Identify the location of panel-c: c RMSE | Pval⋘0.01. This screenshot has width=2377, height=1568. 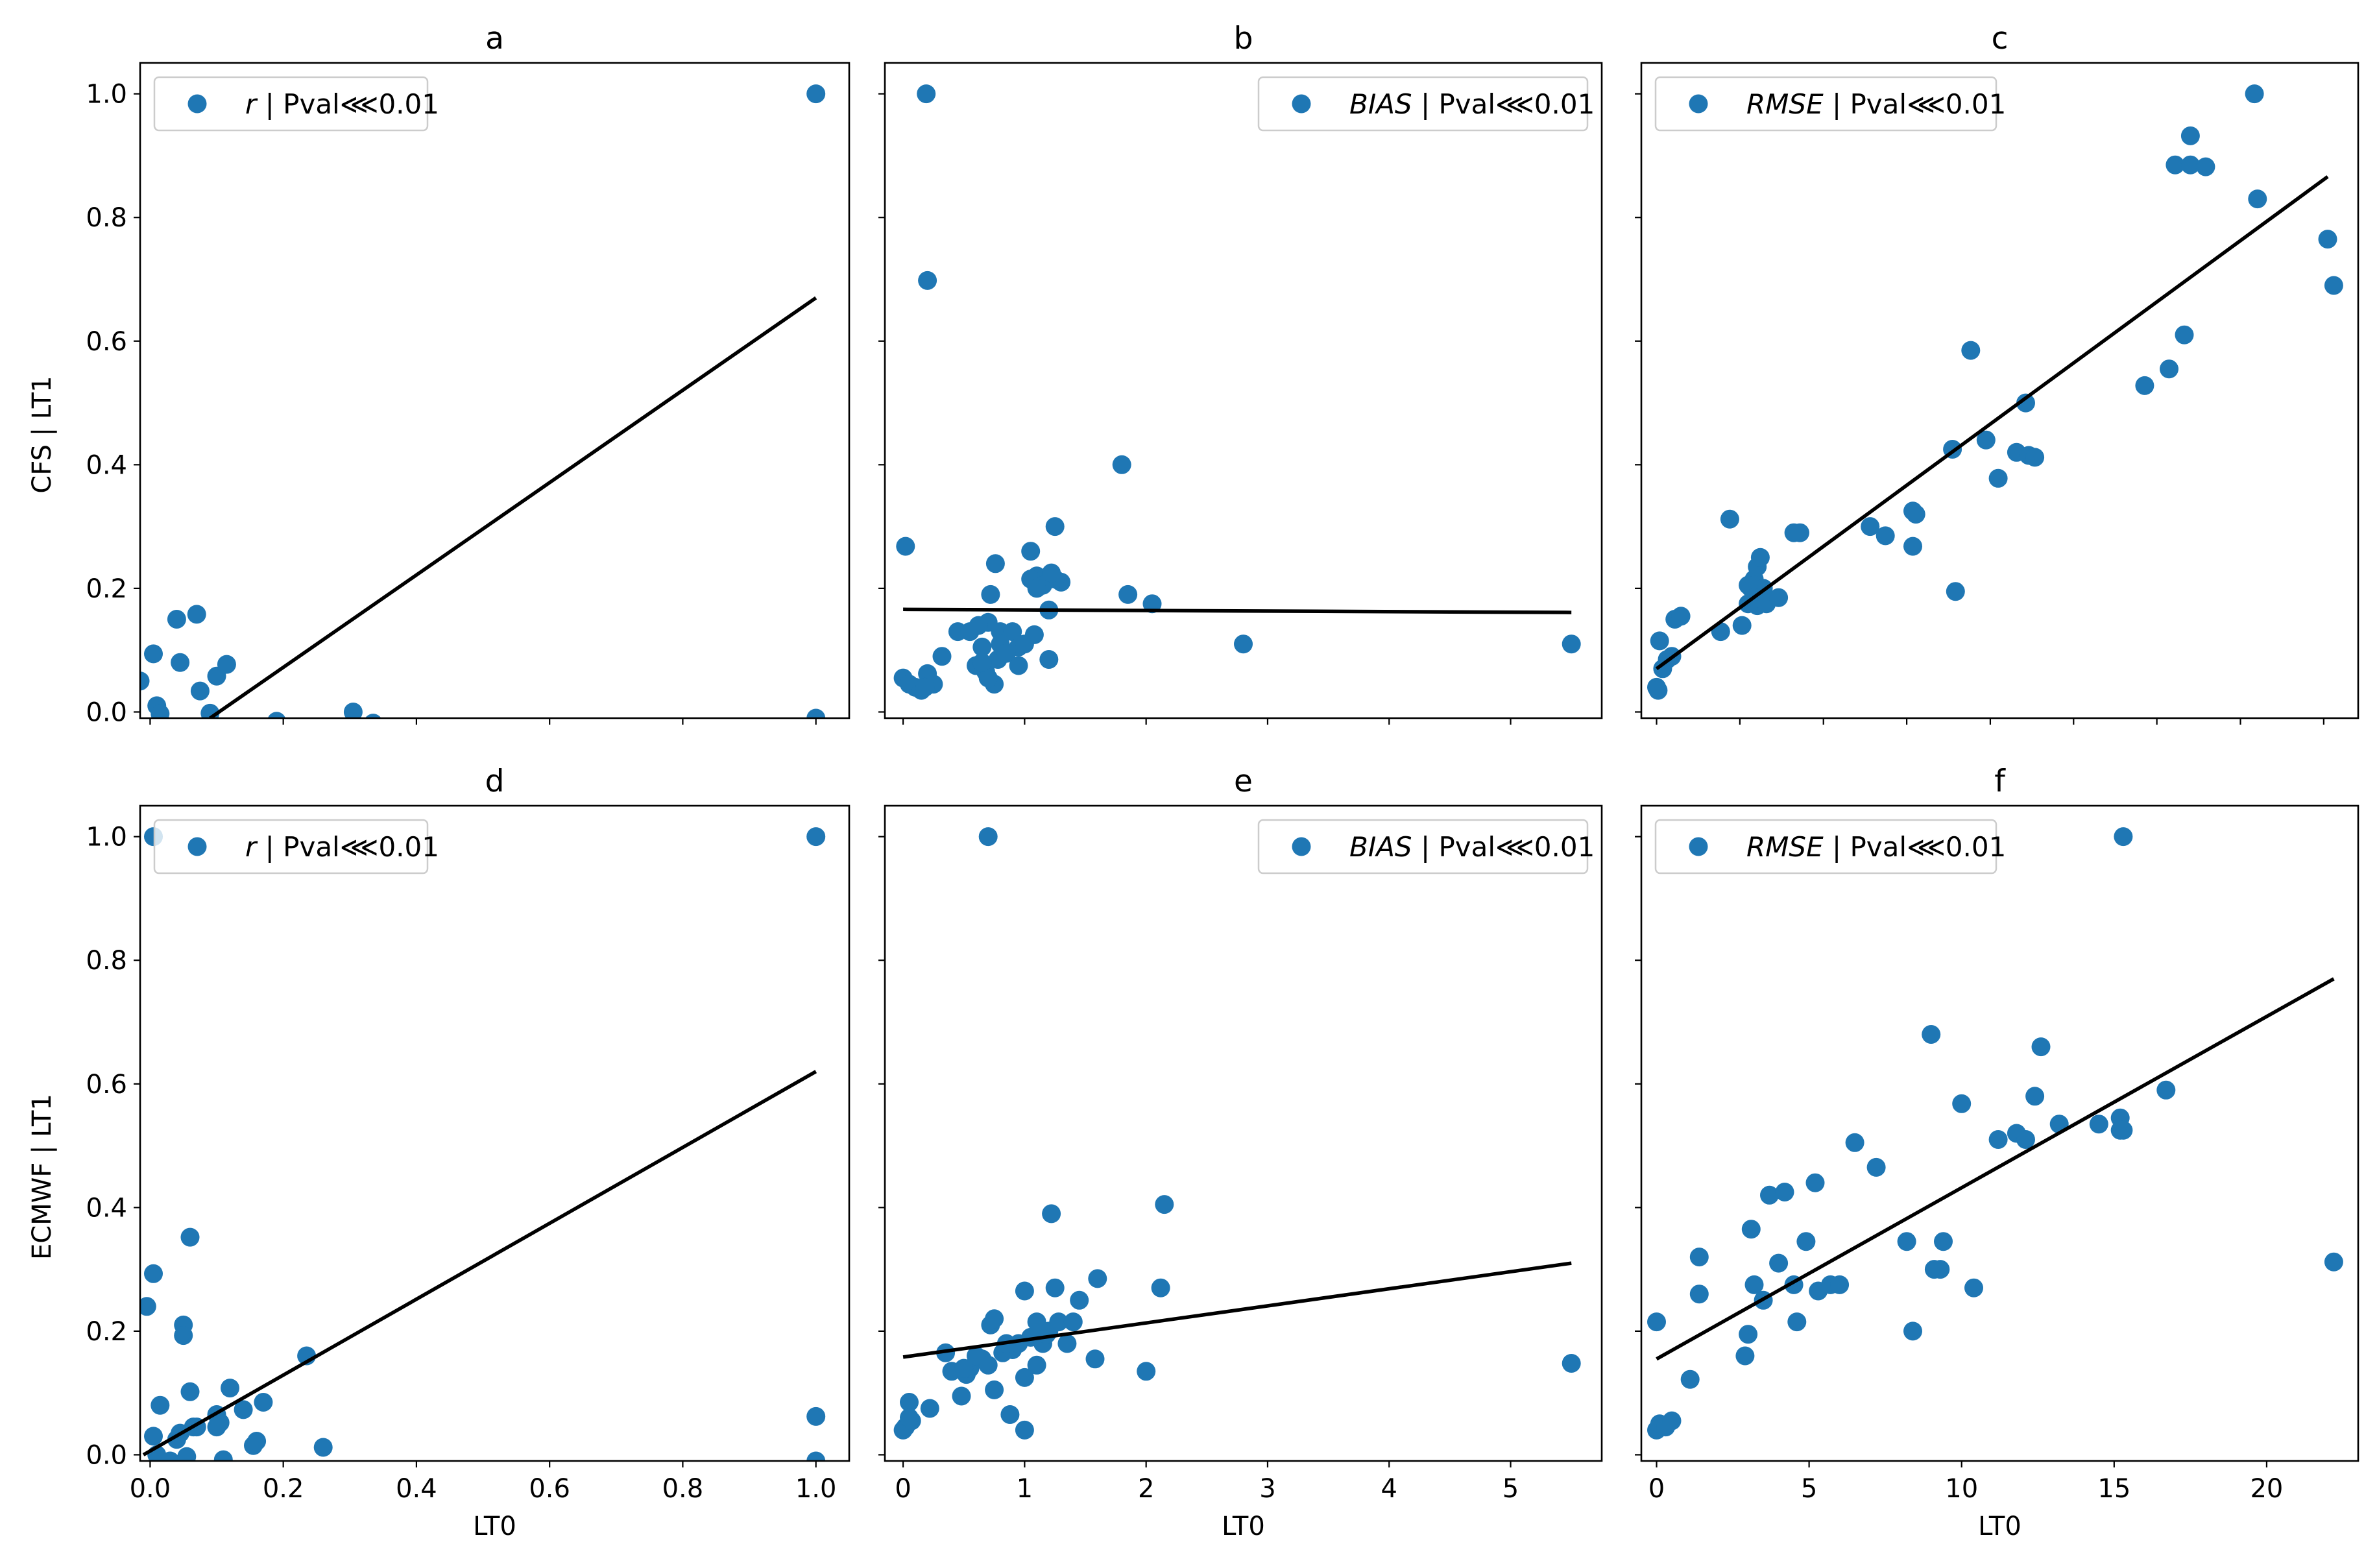
(1997, 373).